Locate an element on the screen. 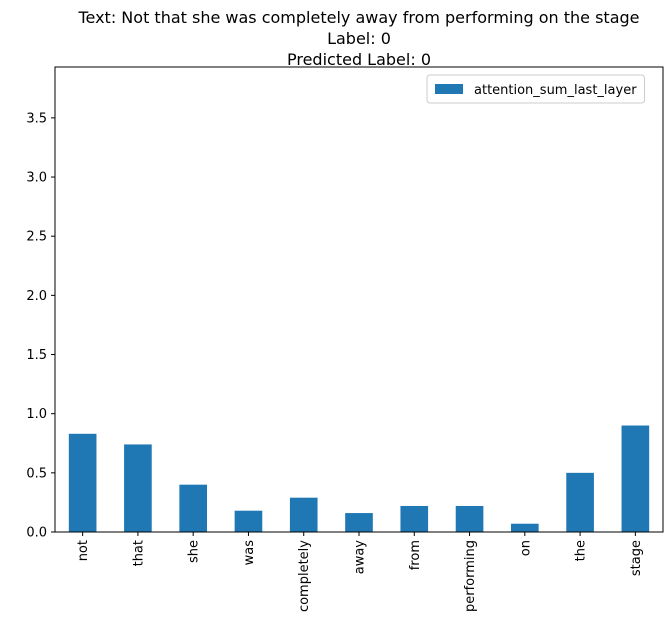 This screenshot has height=628, width=671. x-tick-label-the: the is located at coordinates (581, 550).